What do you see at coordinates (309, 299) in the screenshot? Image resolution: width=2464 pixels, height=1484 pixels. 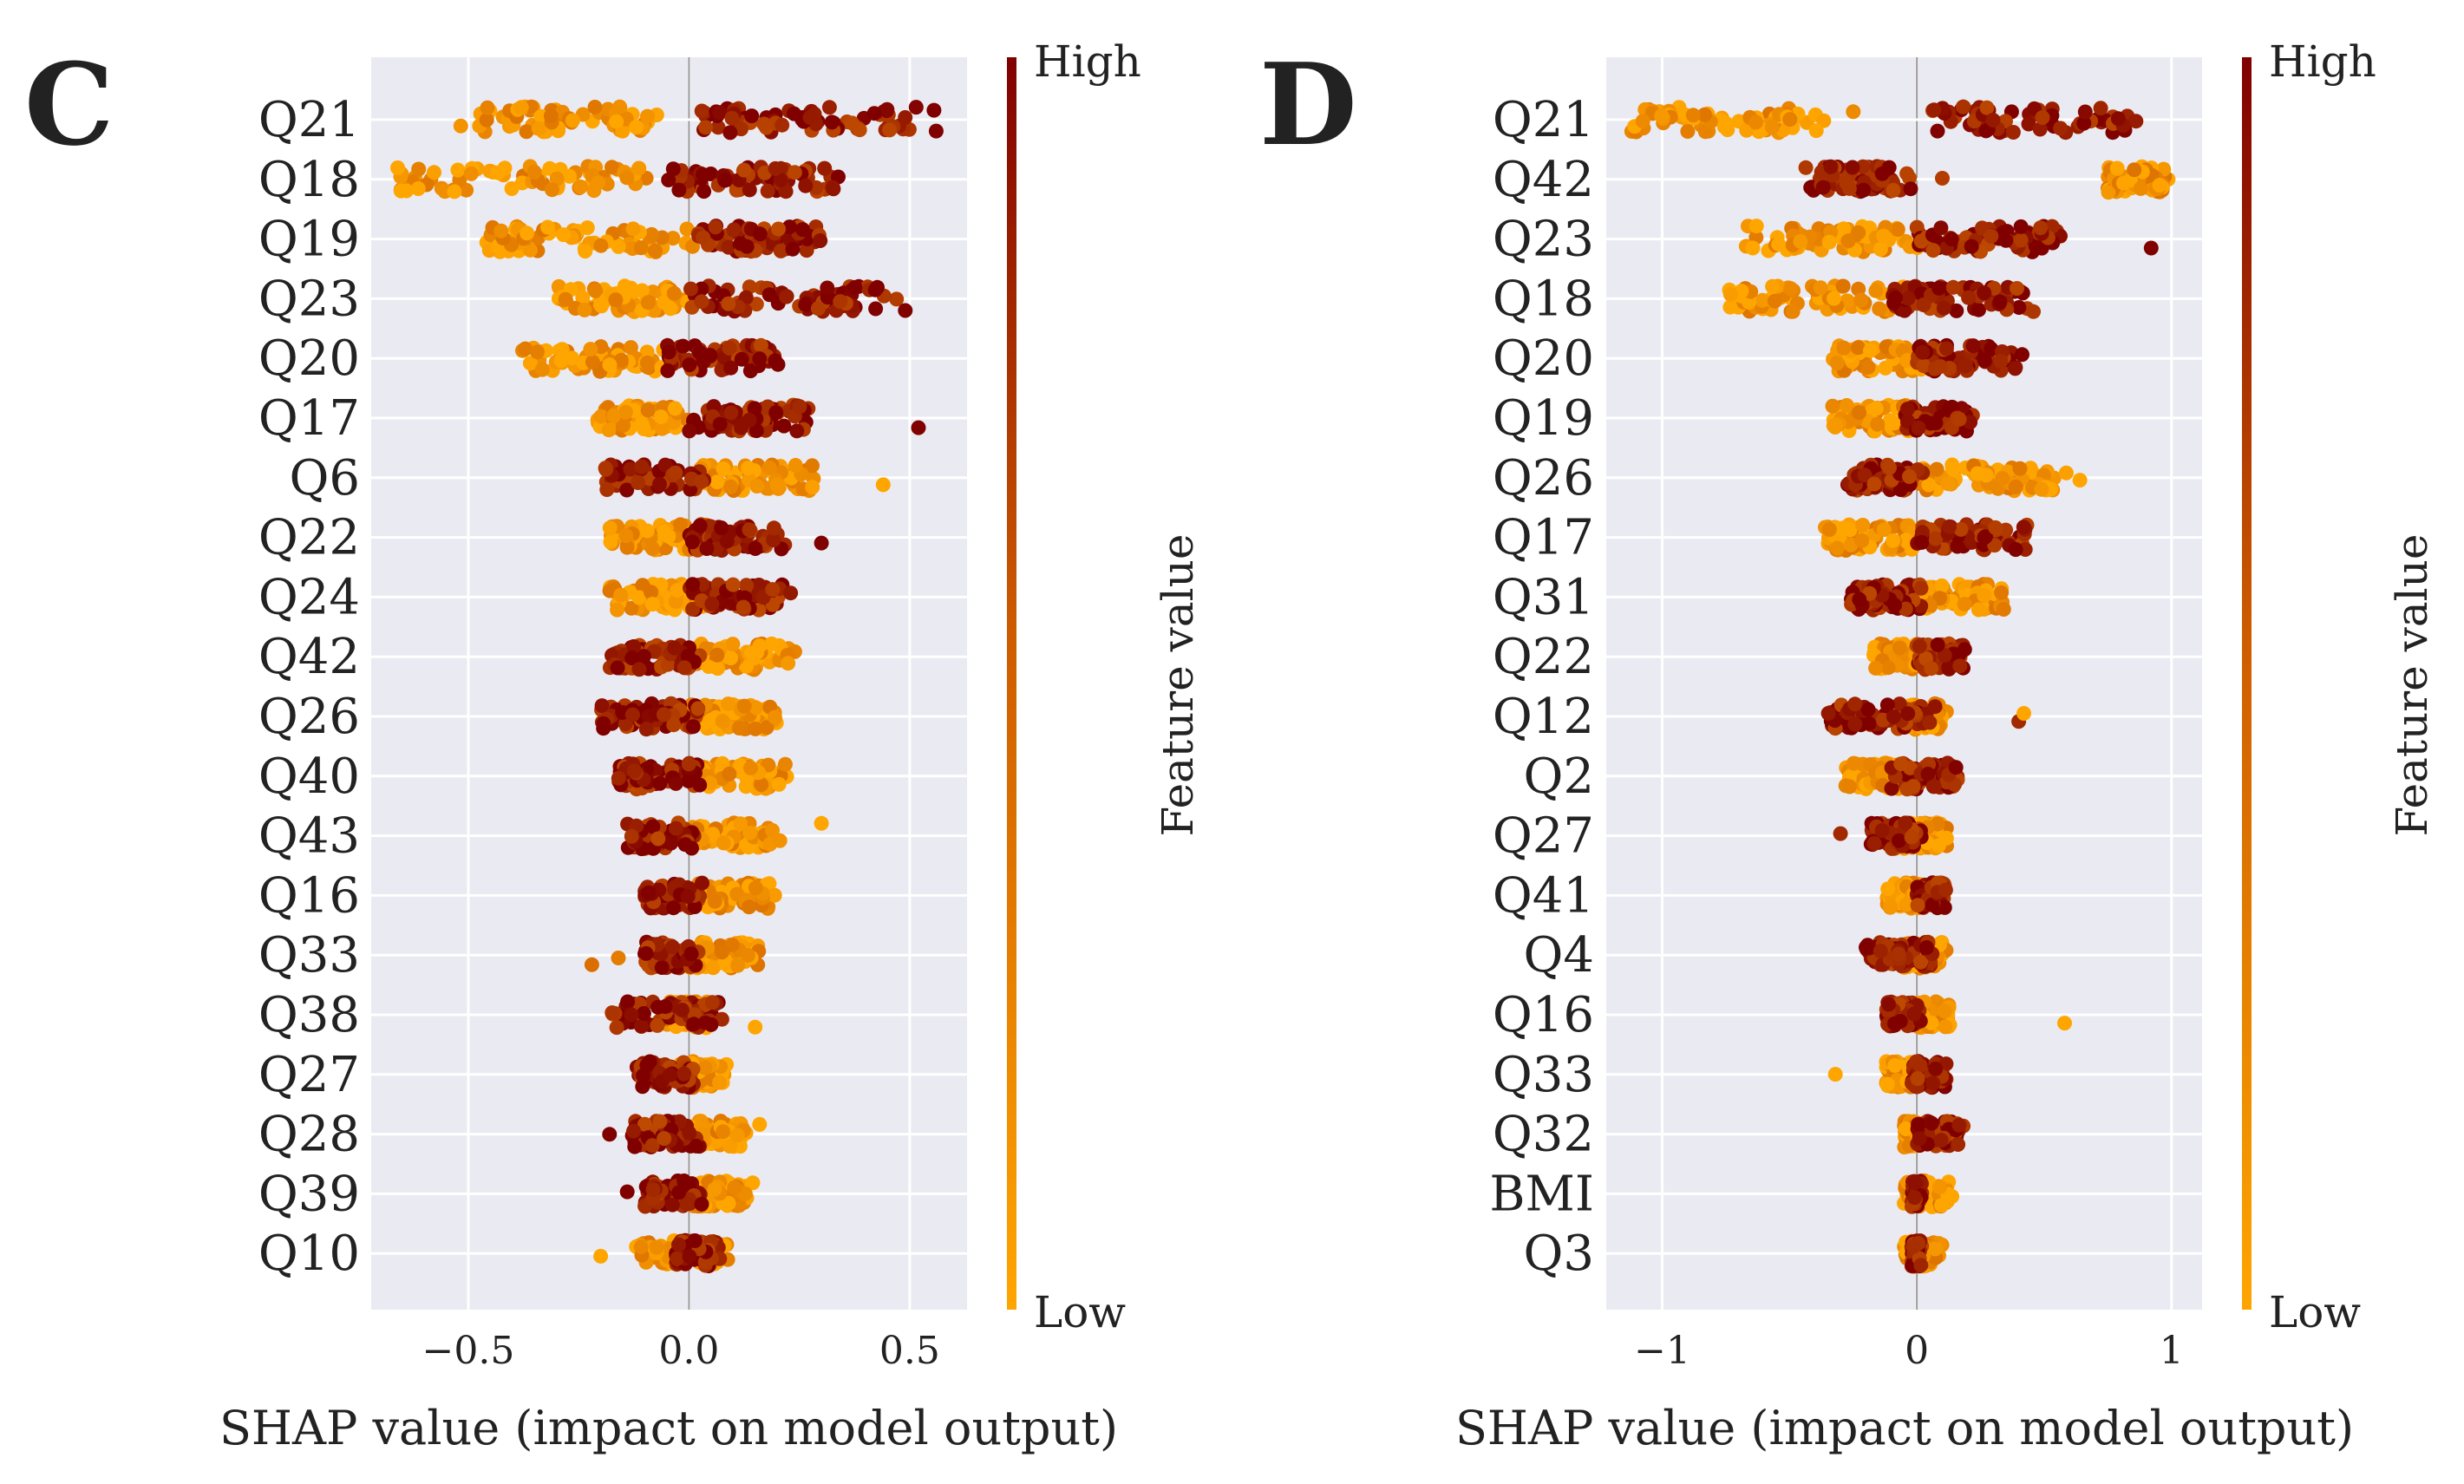 I see `feature-label: Q23` at bounding box center [309, 299].